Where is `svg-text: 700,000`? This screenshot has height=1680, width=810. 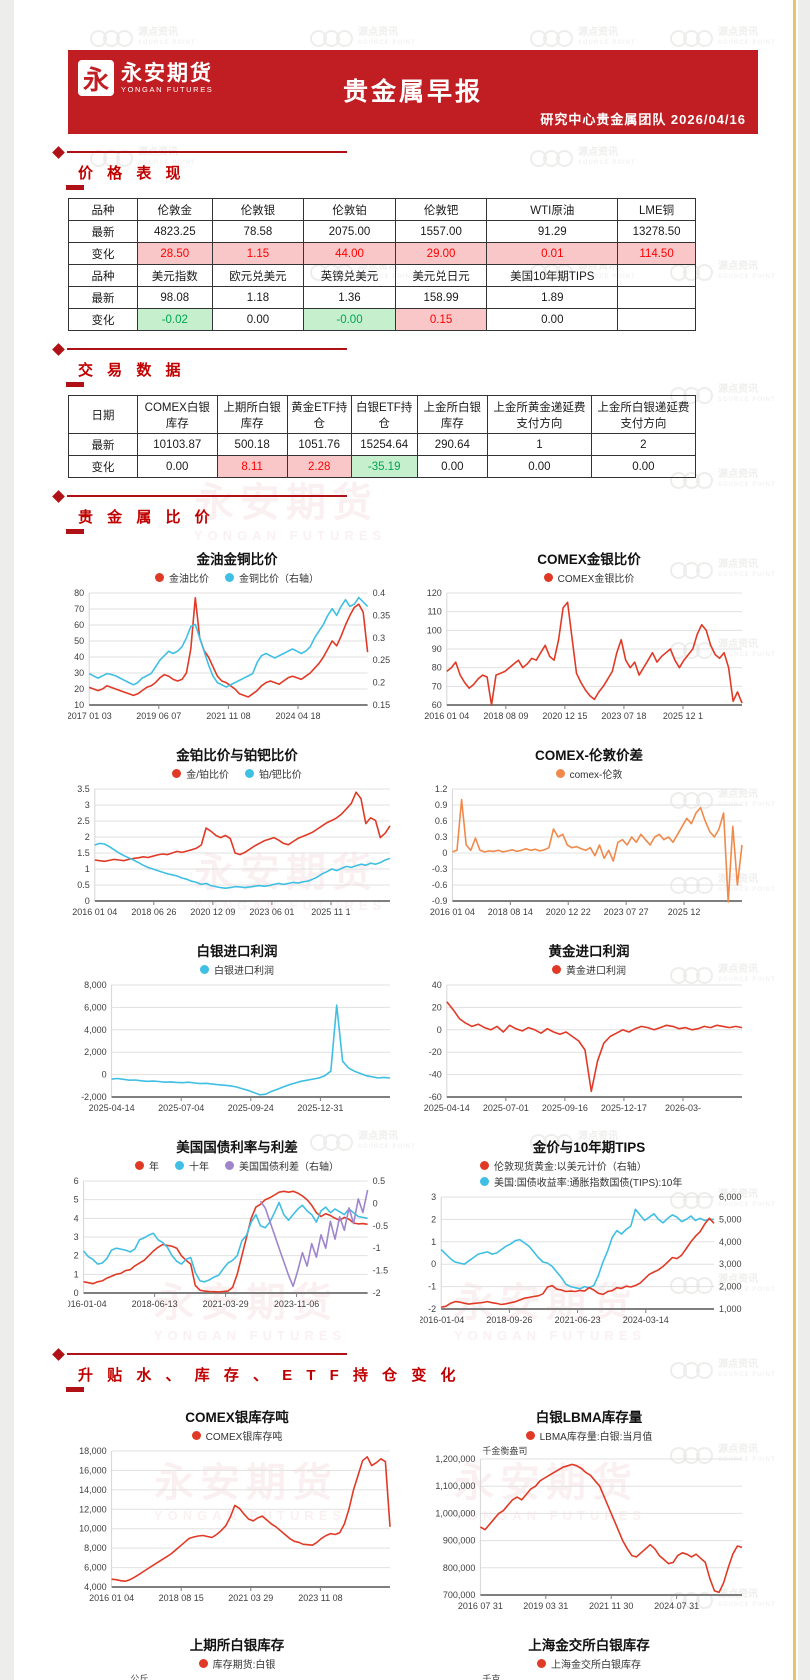
svg-text: 700,000 is located at coordinates (459, 1595).